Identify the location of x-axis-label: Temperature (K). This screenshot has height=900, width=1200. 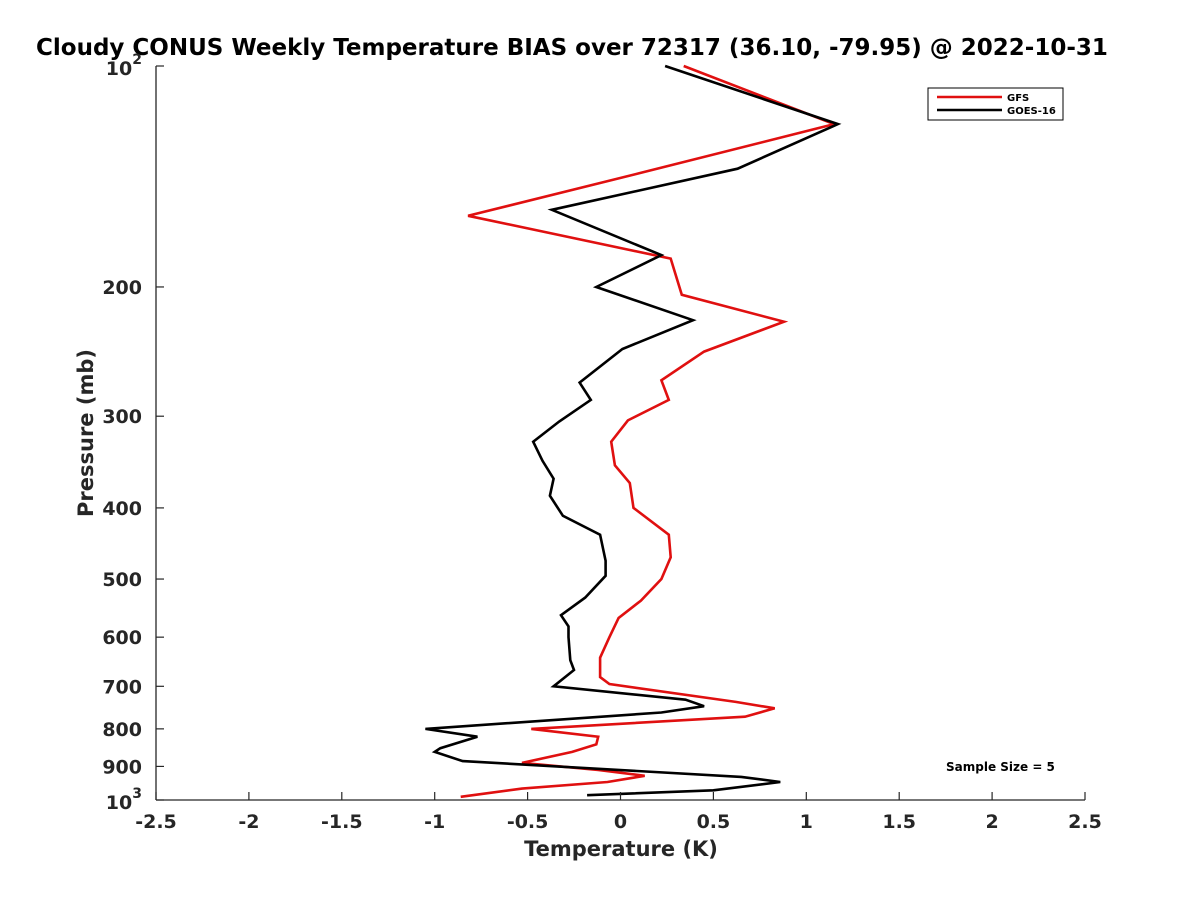
(621, 849).